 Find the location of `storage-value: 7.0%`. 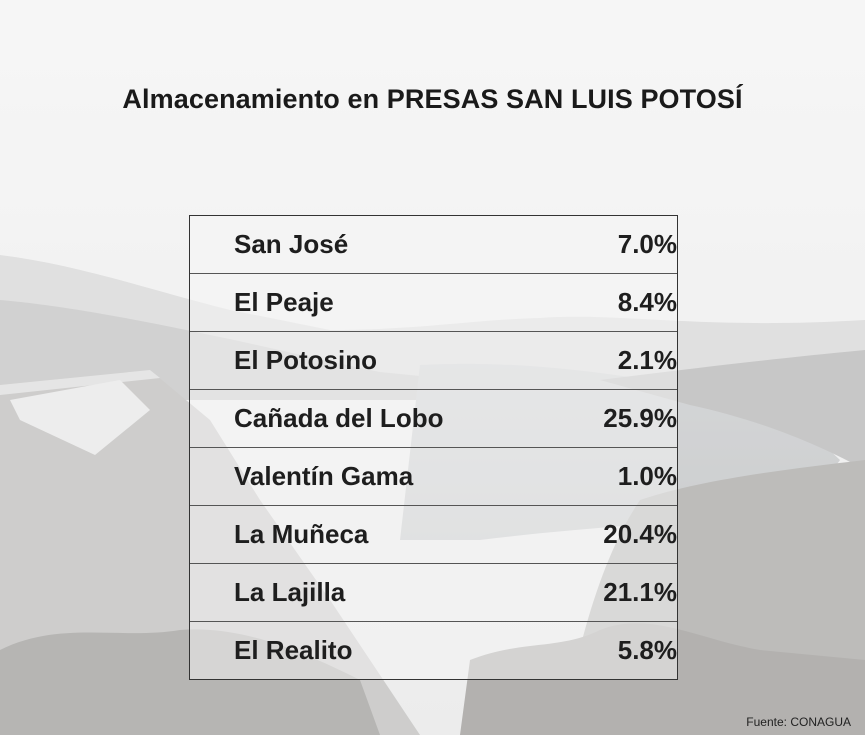

storage-value: 7.0% is located at coordinates (647, 244).